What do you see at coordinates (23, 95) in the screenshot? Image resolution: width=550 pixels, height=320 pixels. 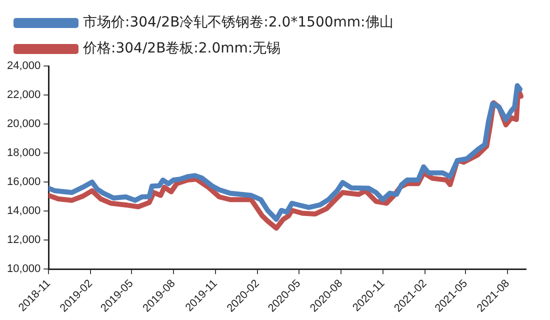 I see `y-tick-label: 22,000` at bounding box center [23, 95].